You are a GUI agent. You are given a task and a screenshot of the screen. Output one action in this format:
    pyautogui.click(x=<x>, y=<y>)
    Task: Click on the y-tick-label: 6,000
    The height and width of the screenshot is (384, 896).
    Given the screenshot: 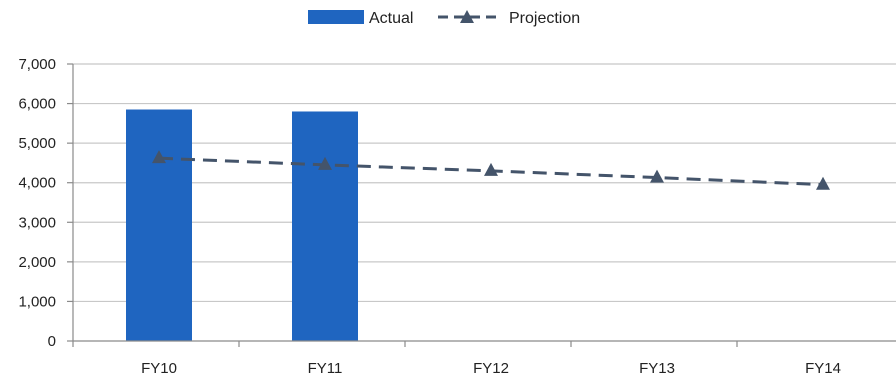 What is the action you would take?
    pyautogui.click(x=37, y=104)
    